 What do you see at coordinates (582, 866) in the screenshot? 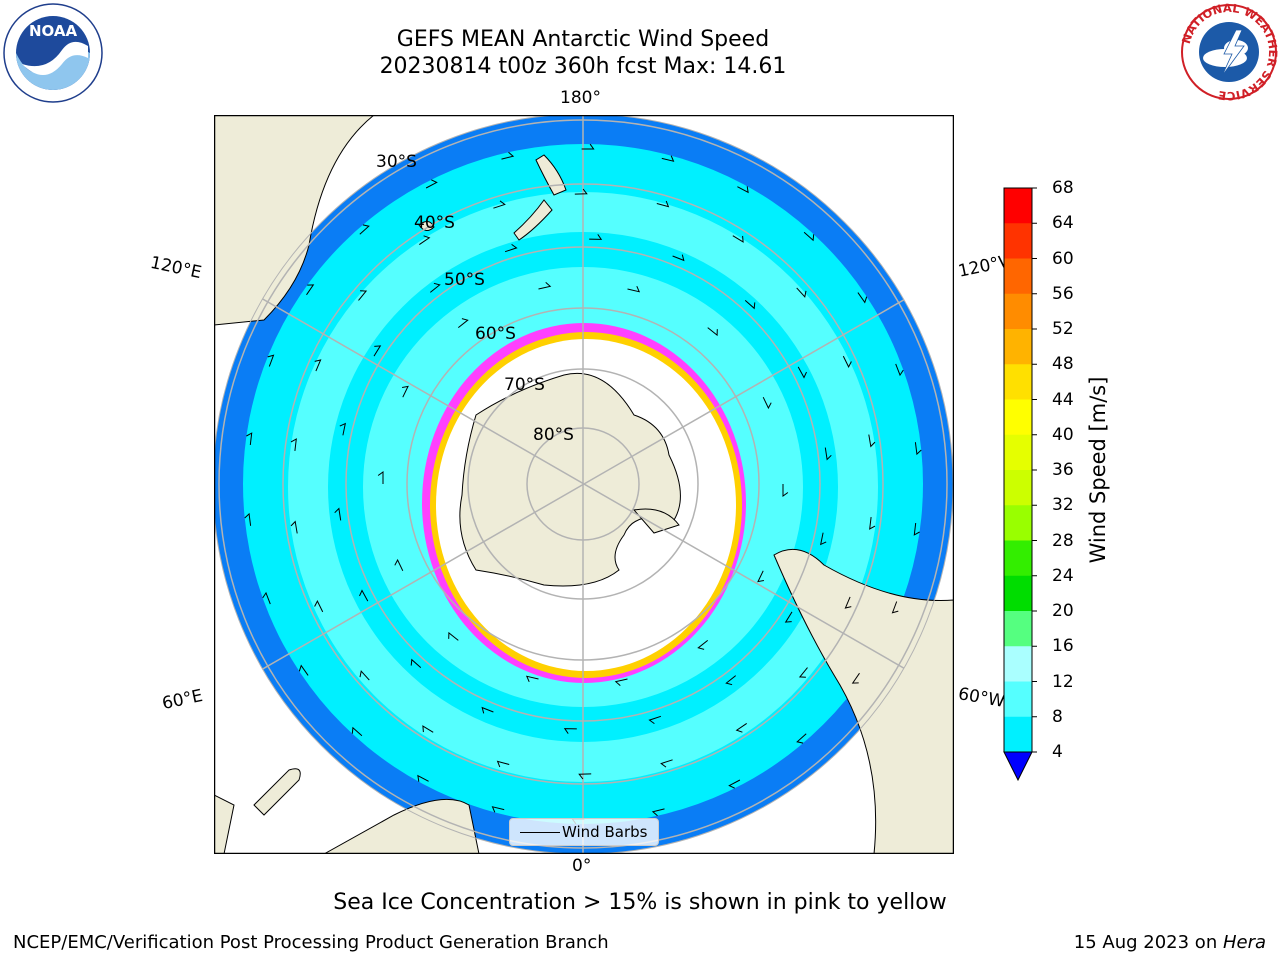
I see `lon-label-0: 0°` at bounding box center [582, 866].